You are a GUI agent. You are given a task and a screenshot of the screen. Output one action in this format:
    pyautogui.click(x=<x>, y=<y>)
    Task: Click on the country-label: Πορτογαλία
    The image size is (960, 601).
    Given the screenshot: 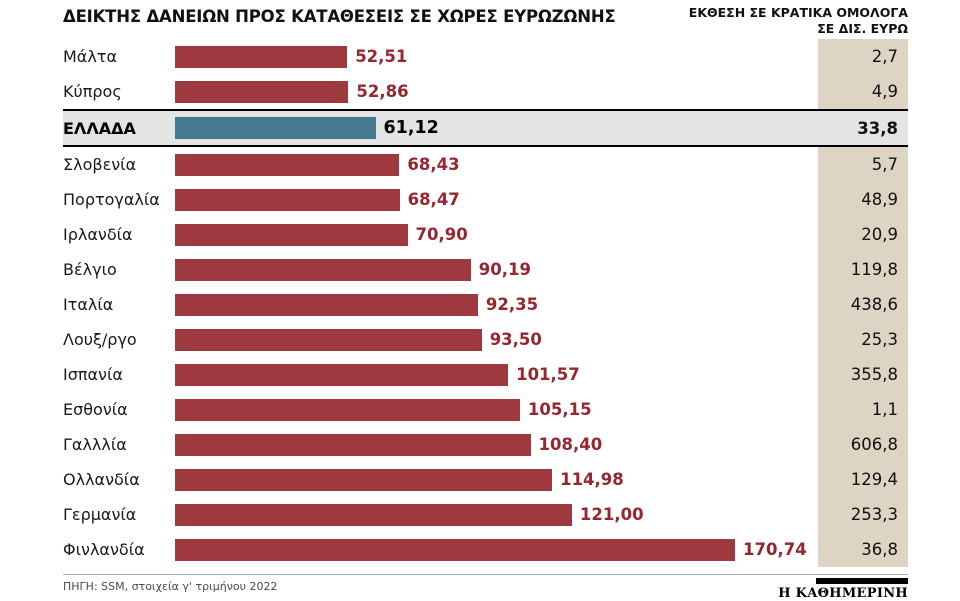 What is the action you would take?
    pyautogui.click(x=111, y=199)
    